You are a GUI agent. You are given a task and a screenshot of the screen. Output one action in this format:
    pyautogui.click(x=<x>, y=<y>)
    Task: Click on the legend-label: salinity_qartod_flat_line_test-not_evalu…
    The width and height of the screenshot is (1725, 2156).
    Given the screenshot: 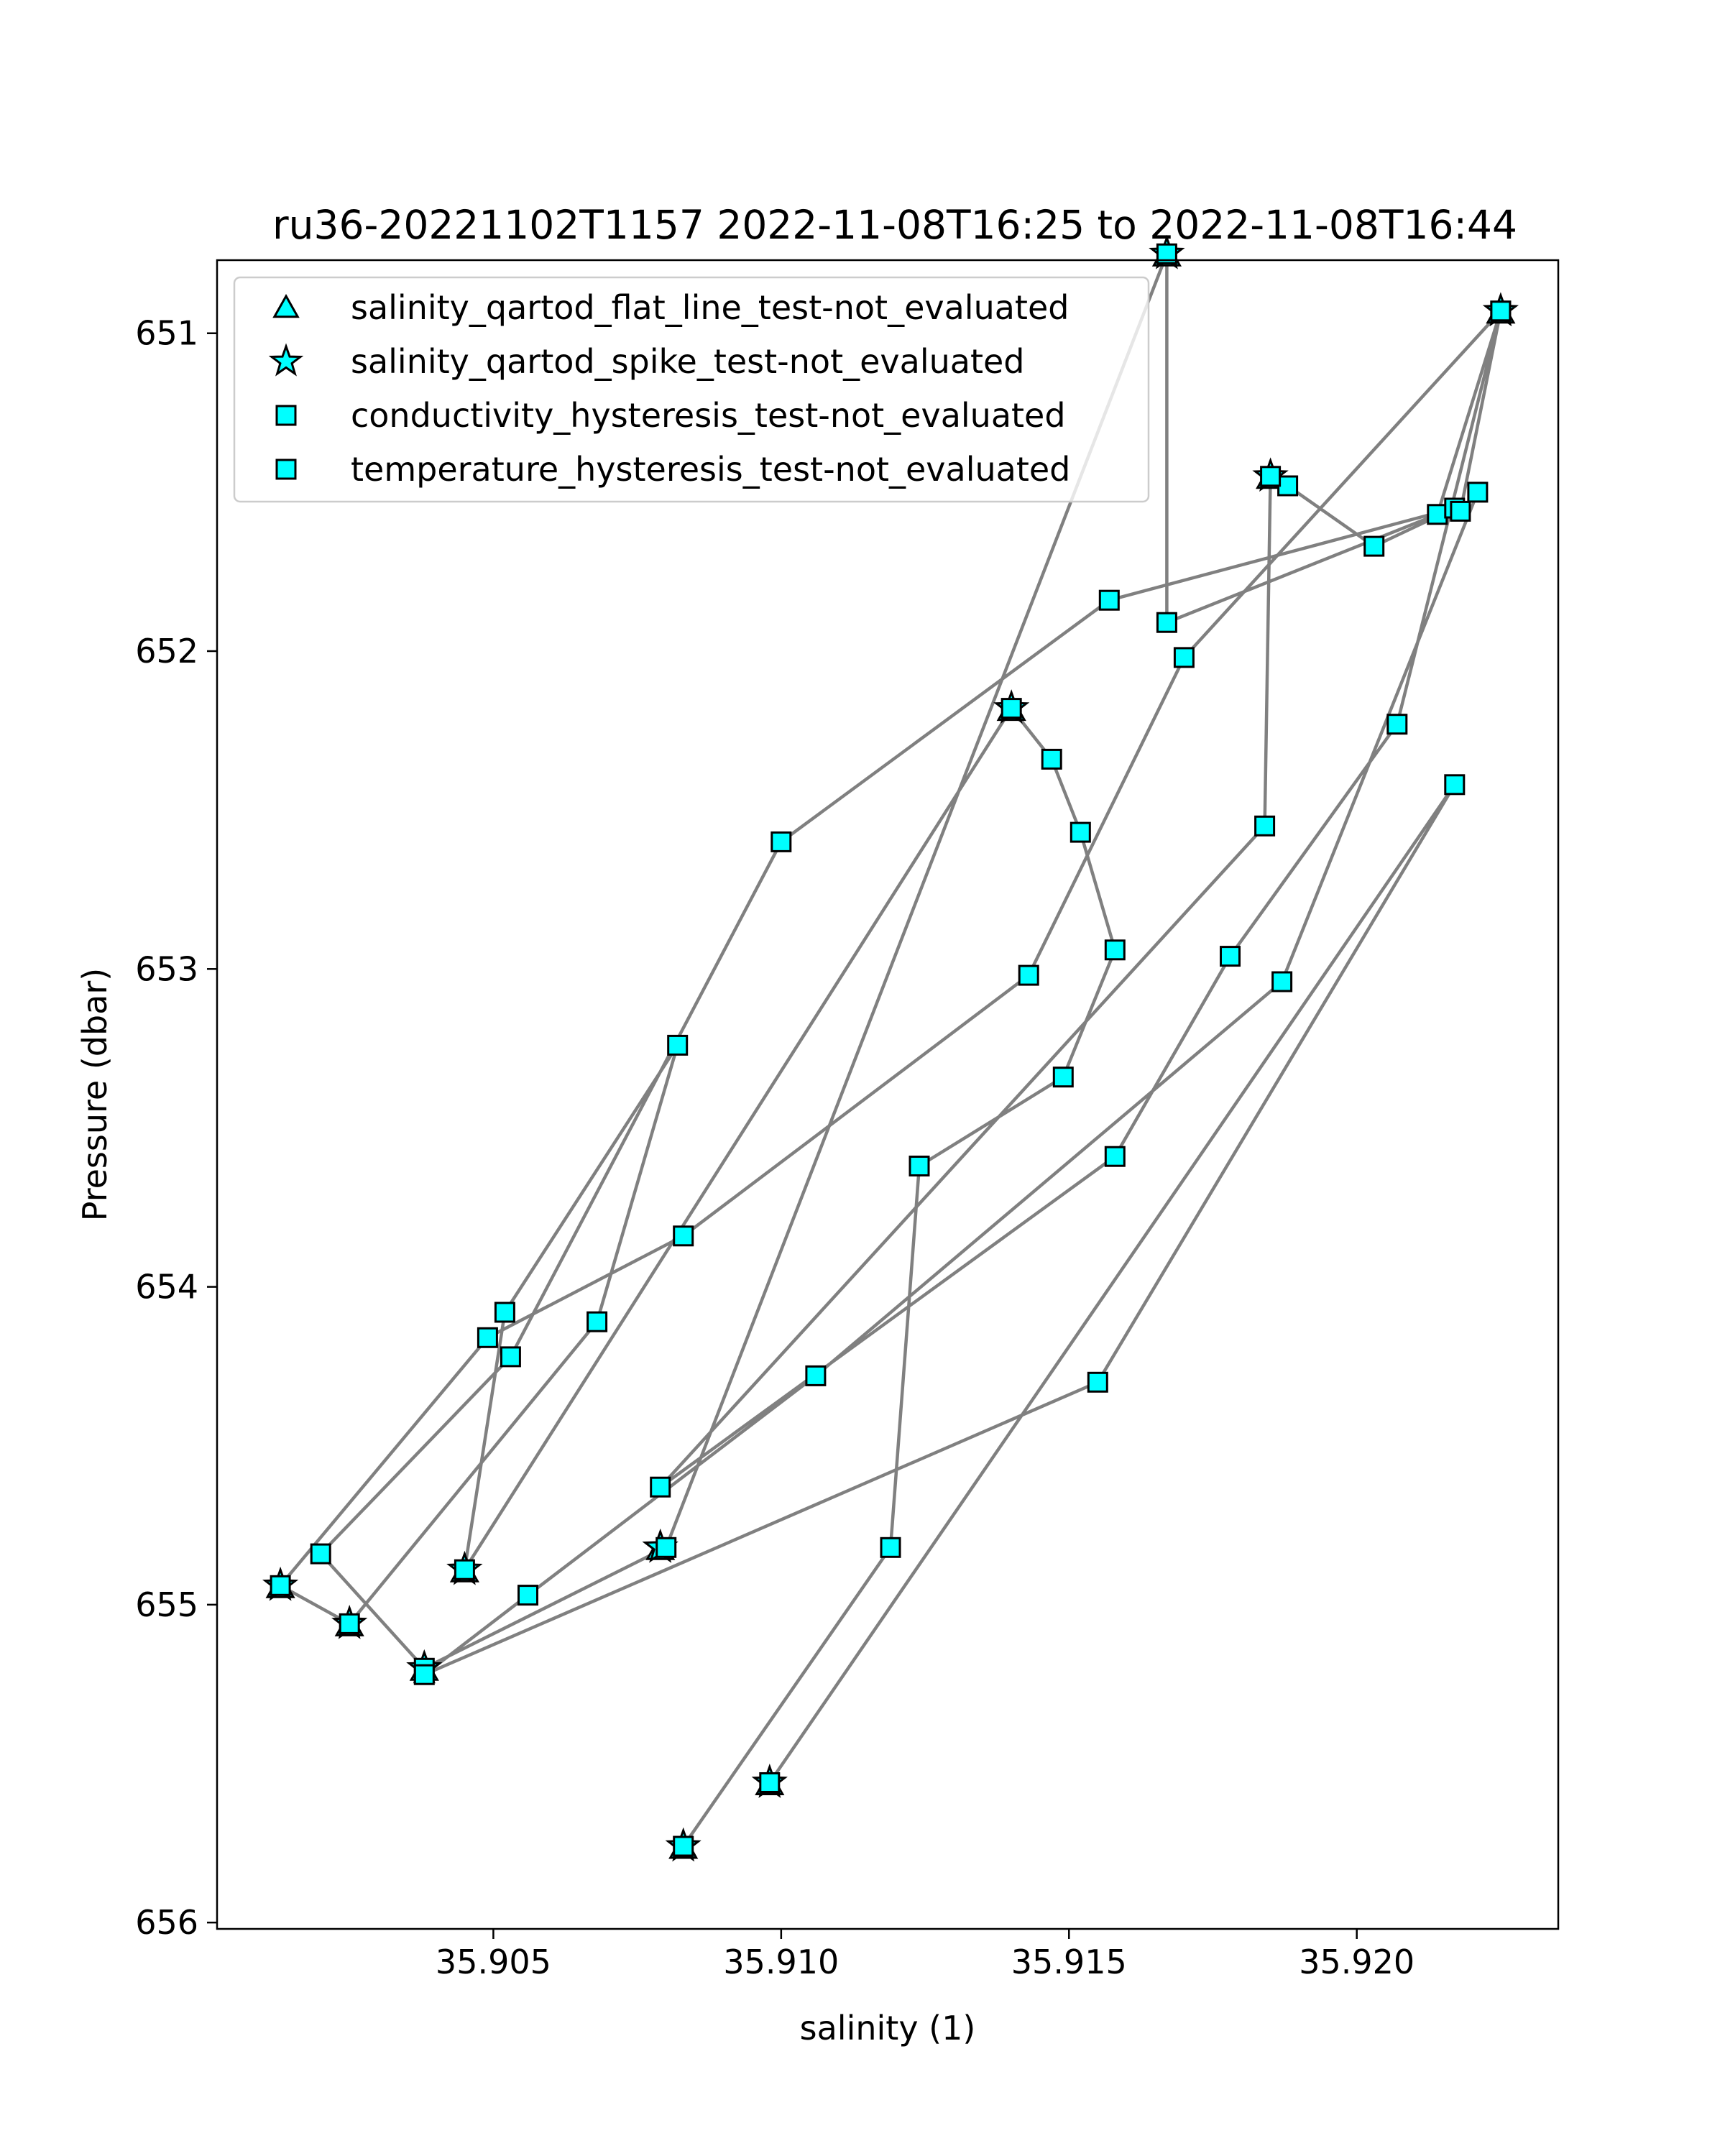 What is the action you would take?
    pyautogui.click(x=710, y=307)
    